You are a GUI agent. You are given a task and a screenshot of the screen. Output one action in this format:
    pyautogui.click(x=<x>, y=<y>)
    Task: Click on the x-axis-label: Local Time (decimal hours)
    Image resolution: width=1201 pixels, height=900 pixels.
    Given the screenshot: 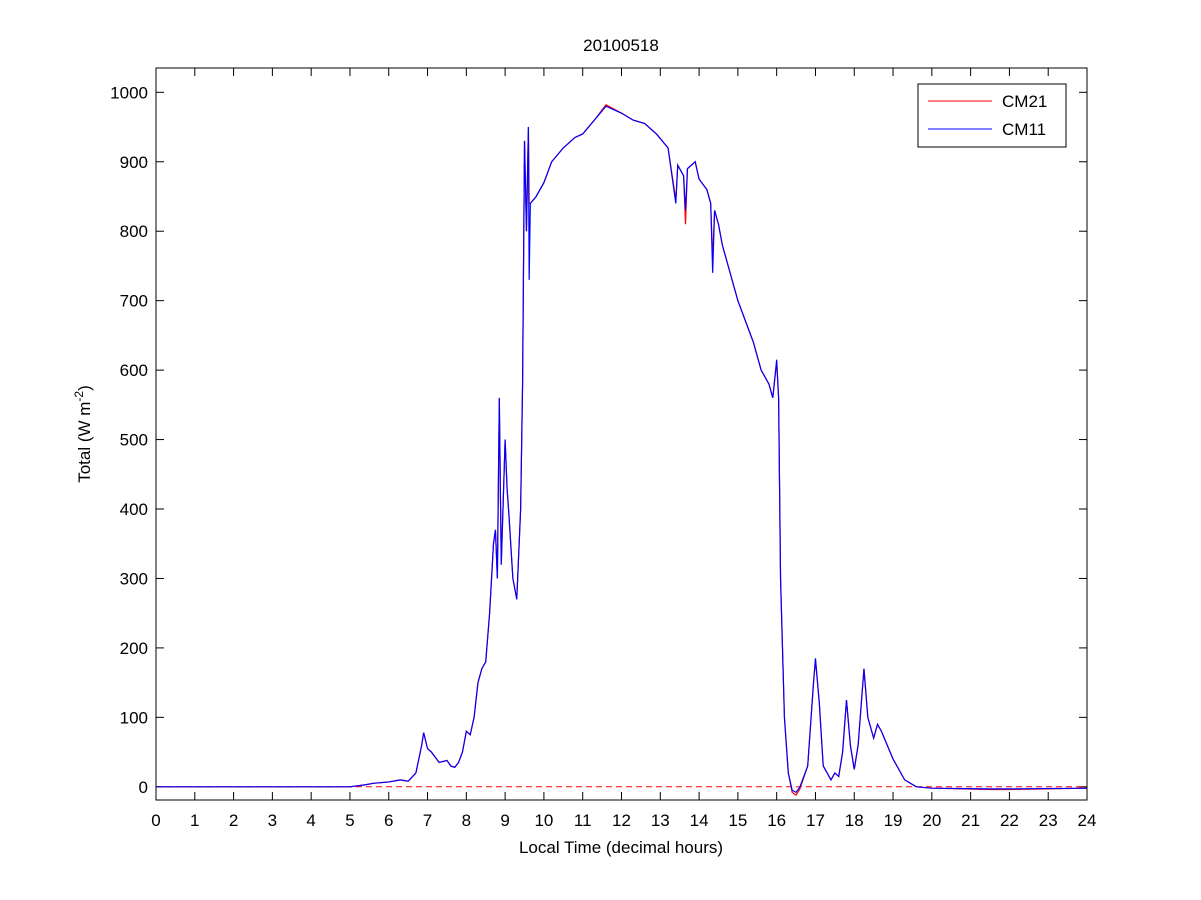 What is the action you would take?
    pyautogui.click(x=621, y=847)
    